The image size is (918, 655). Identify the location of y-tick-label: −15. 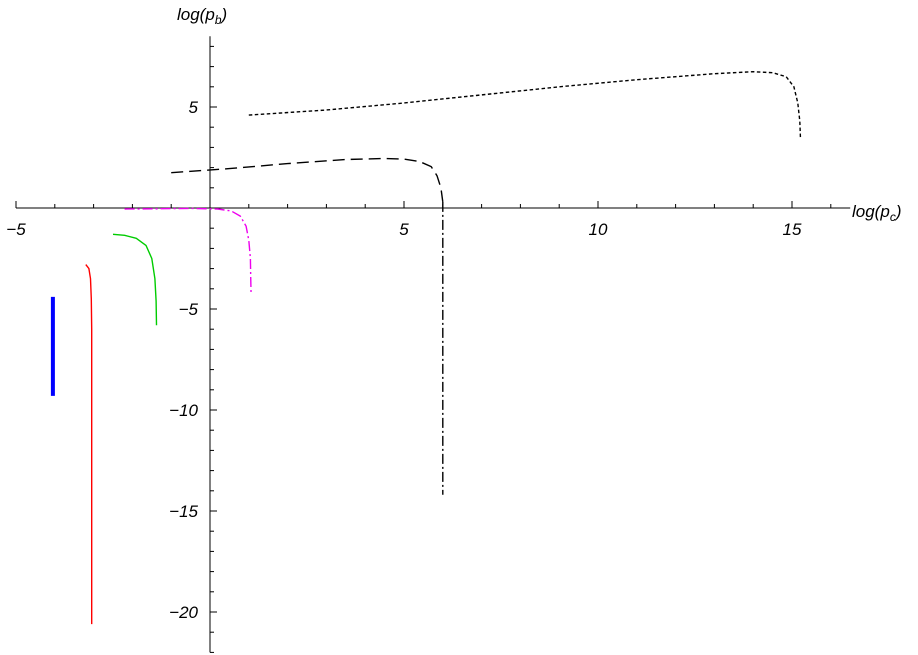
(183, 511).